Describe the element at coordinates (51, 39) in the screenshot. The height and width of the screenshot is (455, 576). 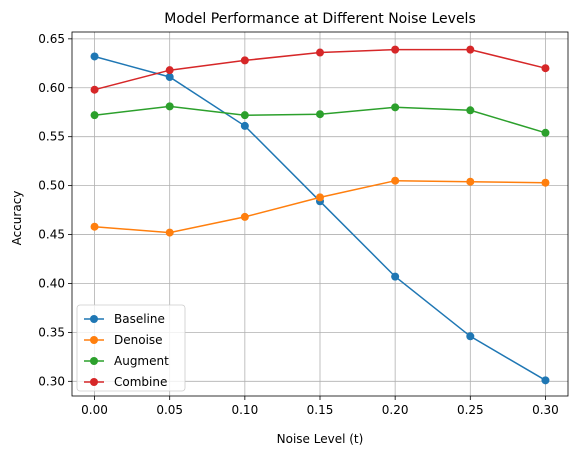
I see `y-tick-label: 0.65` at that location.